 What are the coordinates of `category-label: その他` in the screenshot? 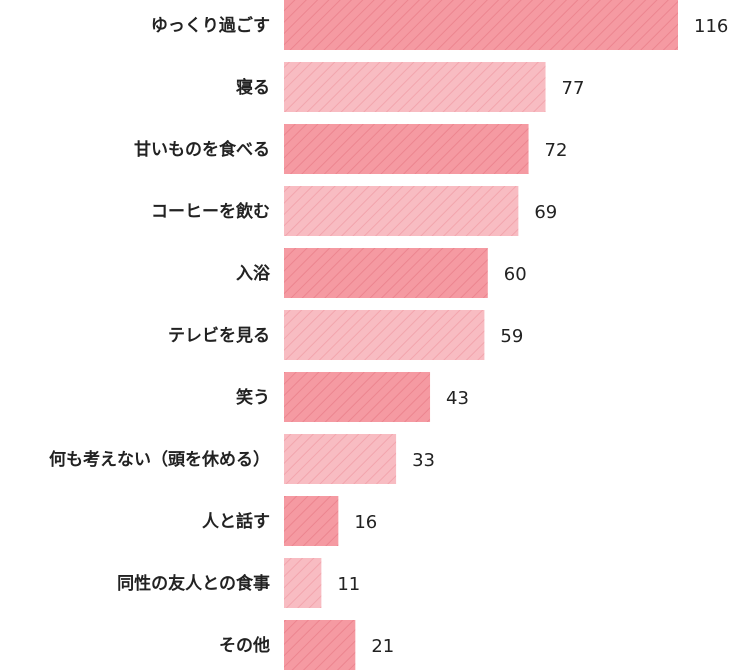 It's located at (244, 645).